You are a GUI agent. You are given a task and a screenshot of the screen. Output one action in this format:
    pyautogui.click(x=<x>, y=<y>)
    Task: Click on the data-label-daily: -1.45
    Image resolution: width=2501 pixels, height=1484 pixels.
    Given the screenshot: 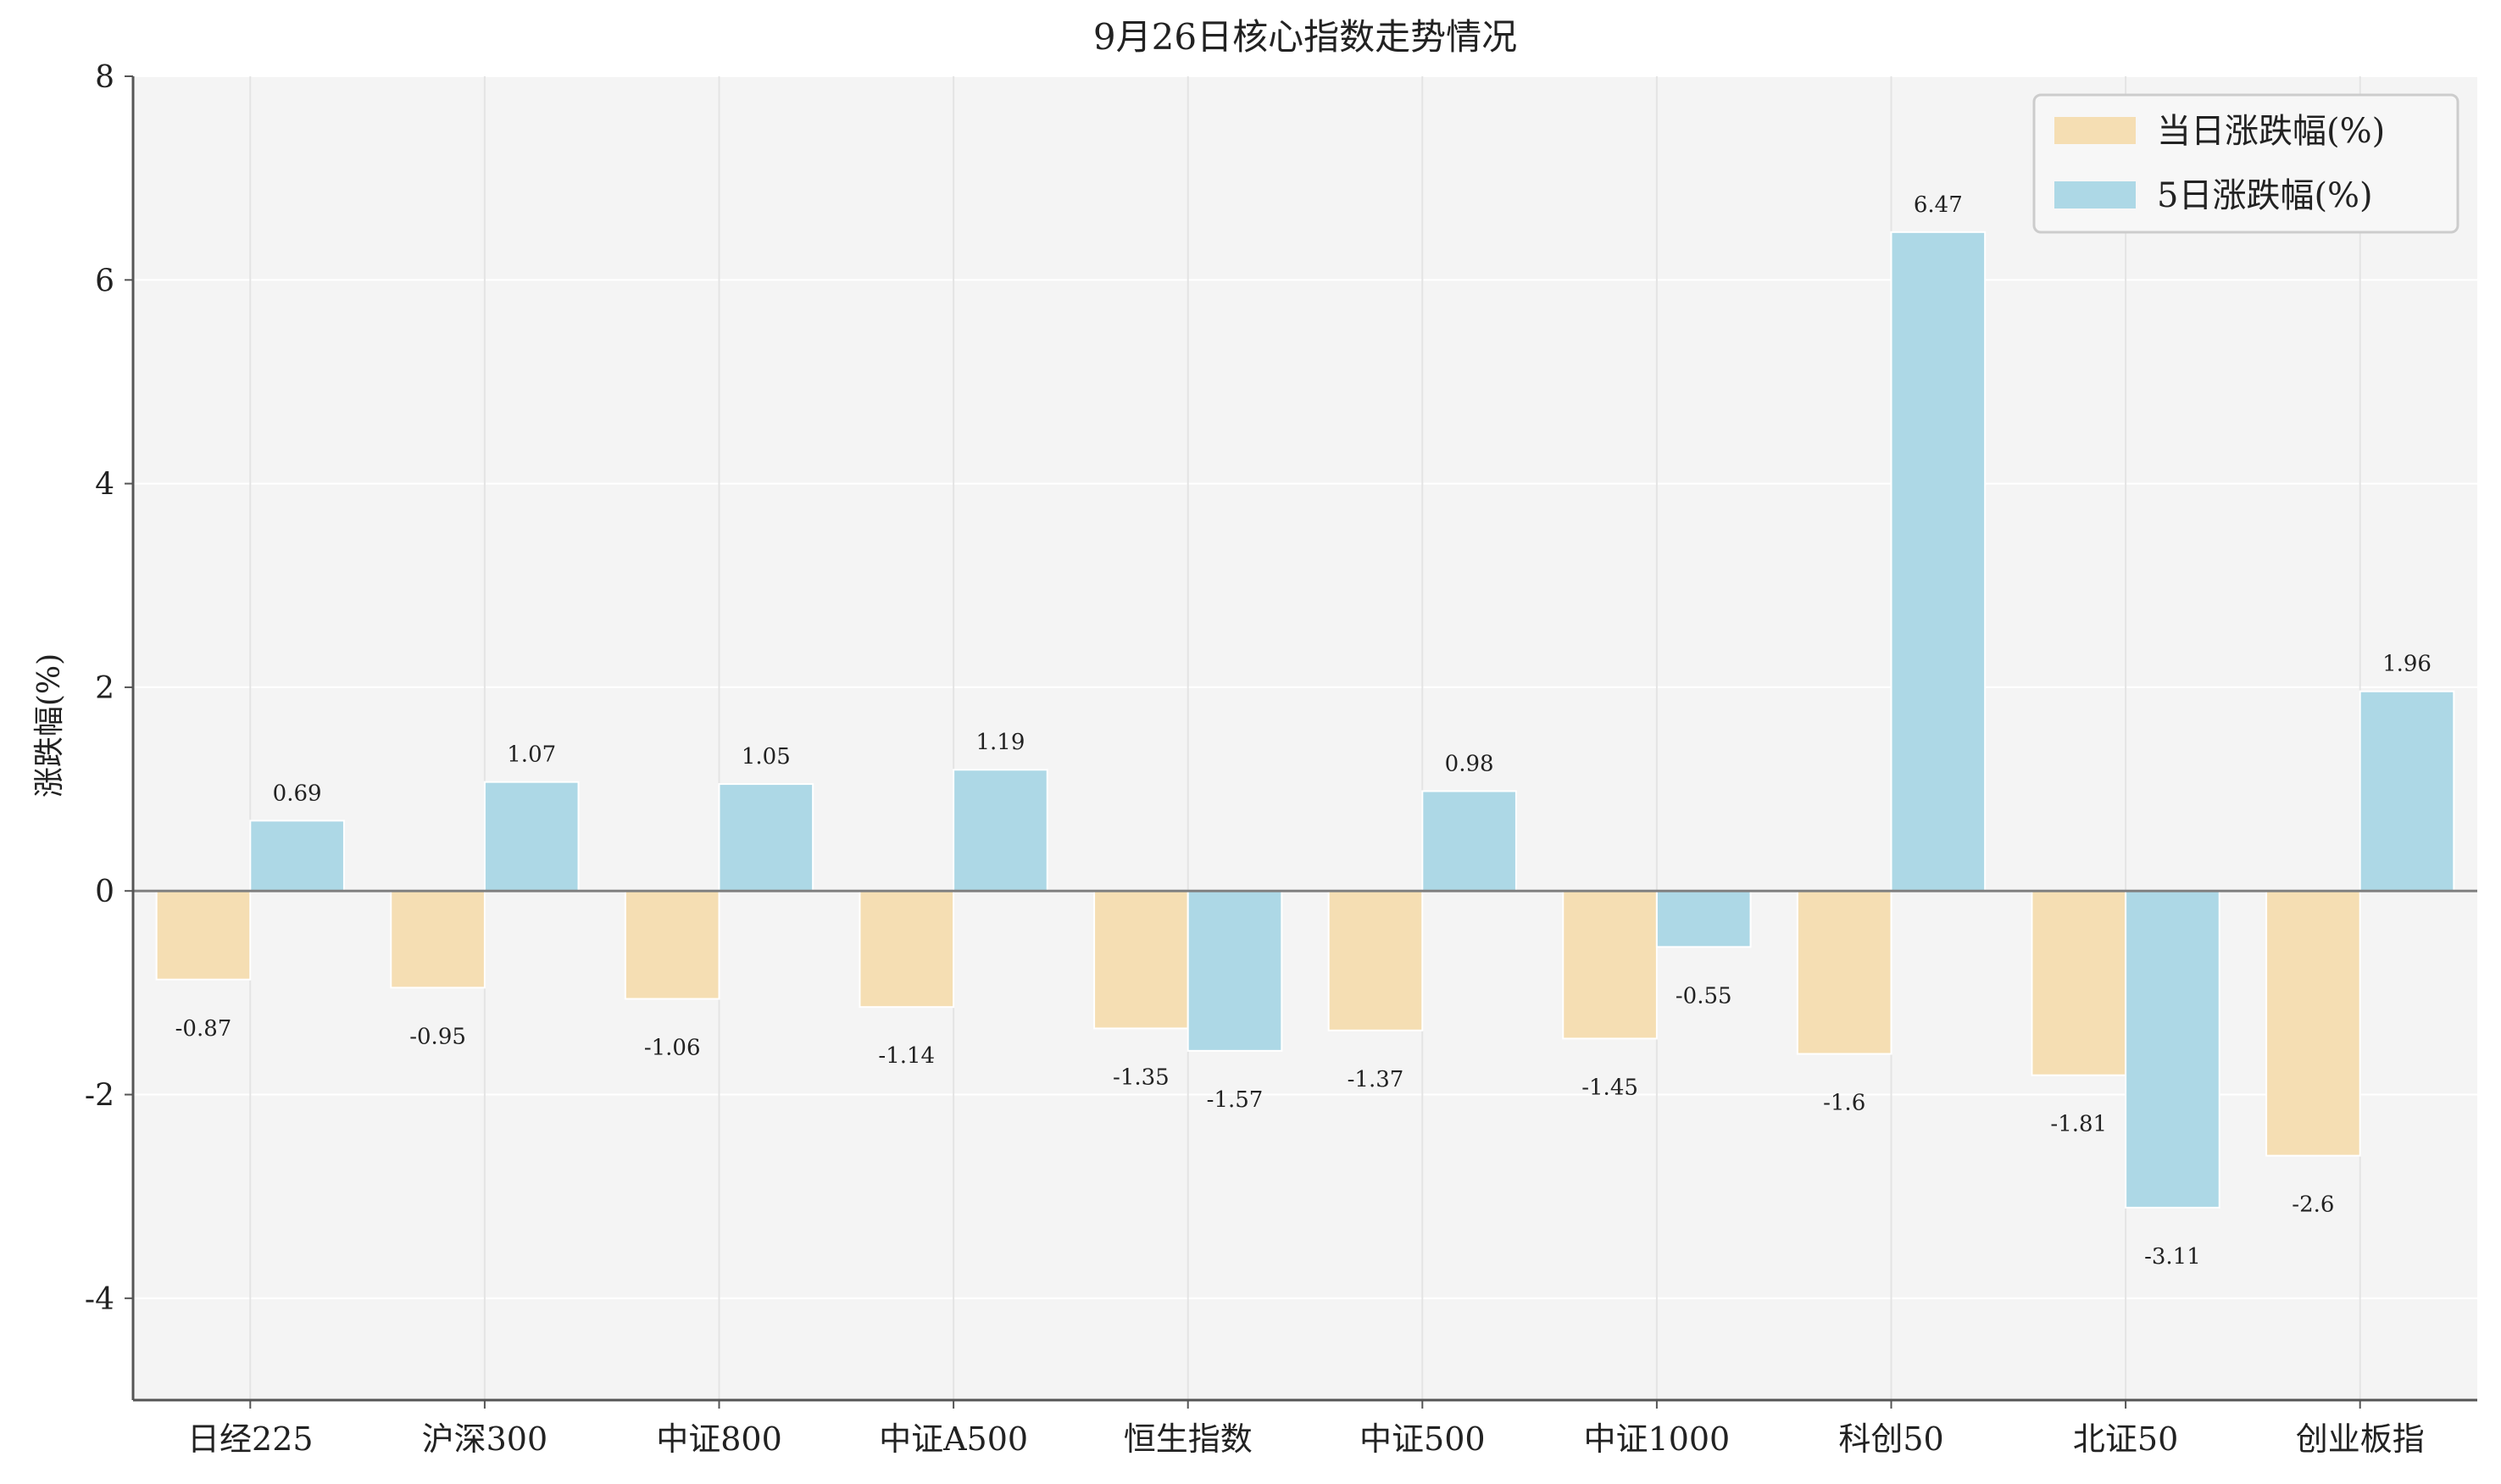 What is the action you would take?
    pyautogui.click(x=1609, y=1088)
    